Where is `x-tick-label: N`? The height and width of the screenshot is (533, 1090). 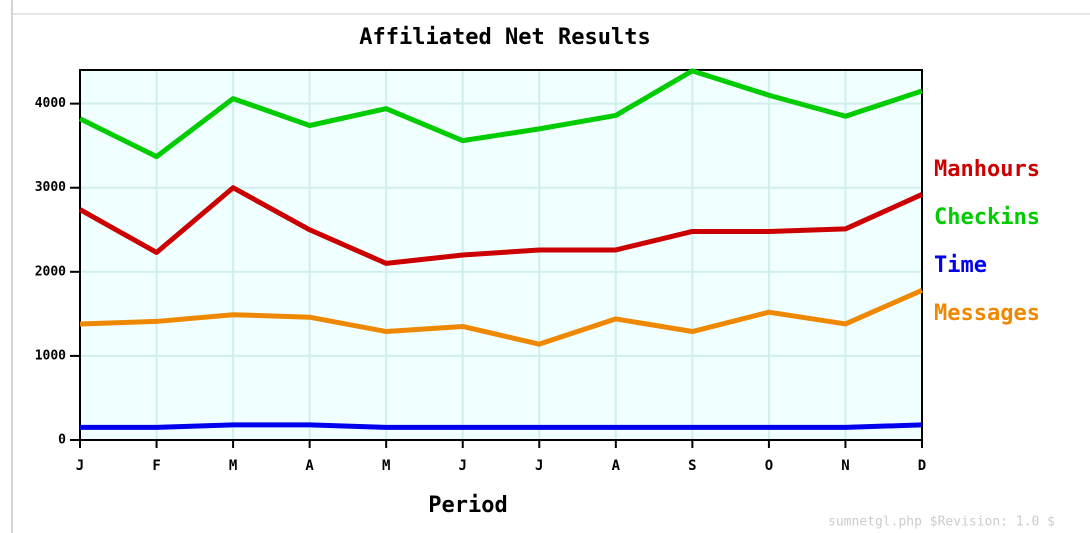 x-tick-label: N is located at coordinates (845, 466).